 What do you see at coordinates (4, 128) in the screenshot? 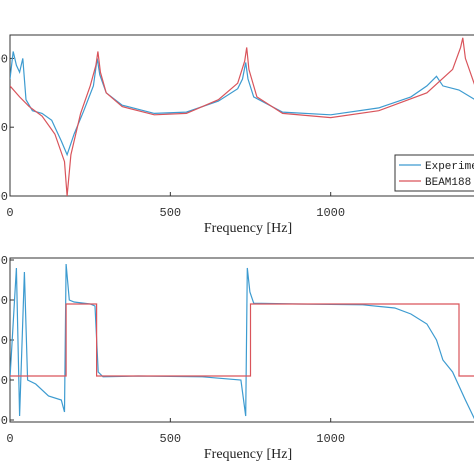
I see `y-tick-label: -150` at bounding box center [4, 128].